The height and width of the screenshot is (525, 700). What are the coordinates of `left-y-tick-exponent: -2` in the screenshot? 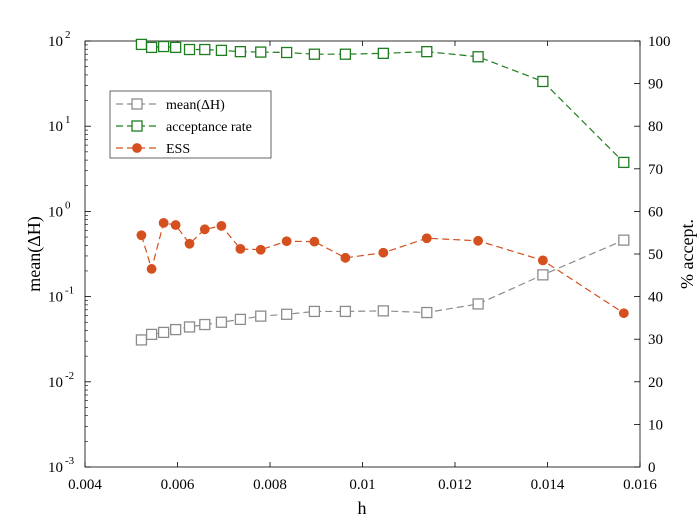 It's located at (69, 376).